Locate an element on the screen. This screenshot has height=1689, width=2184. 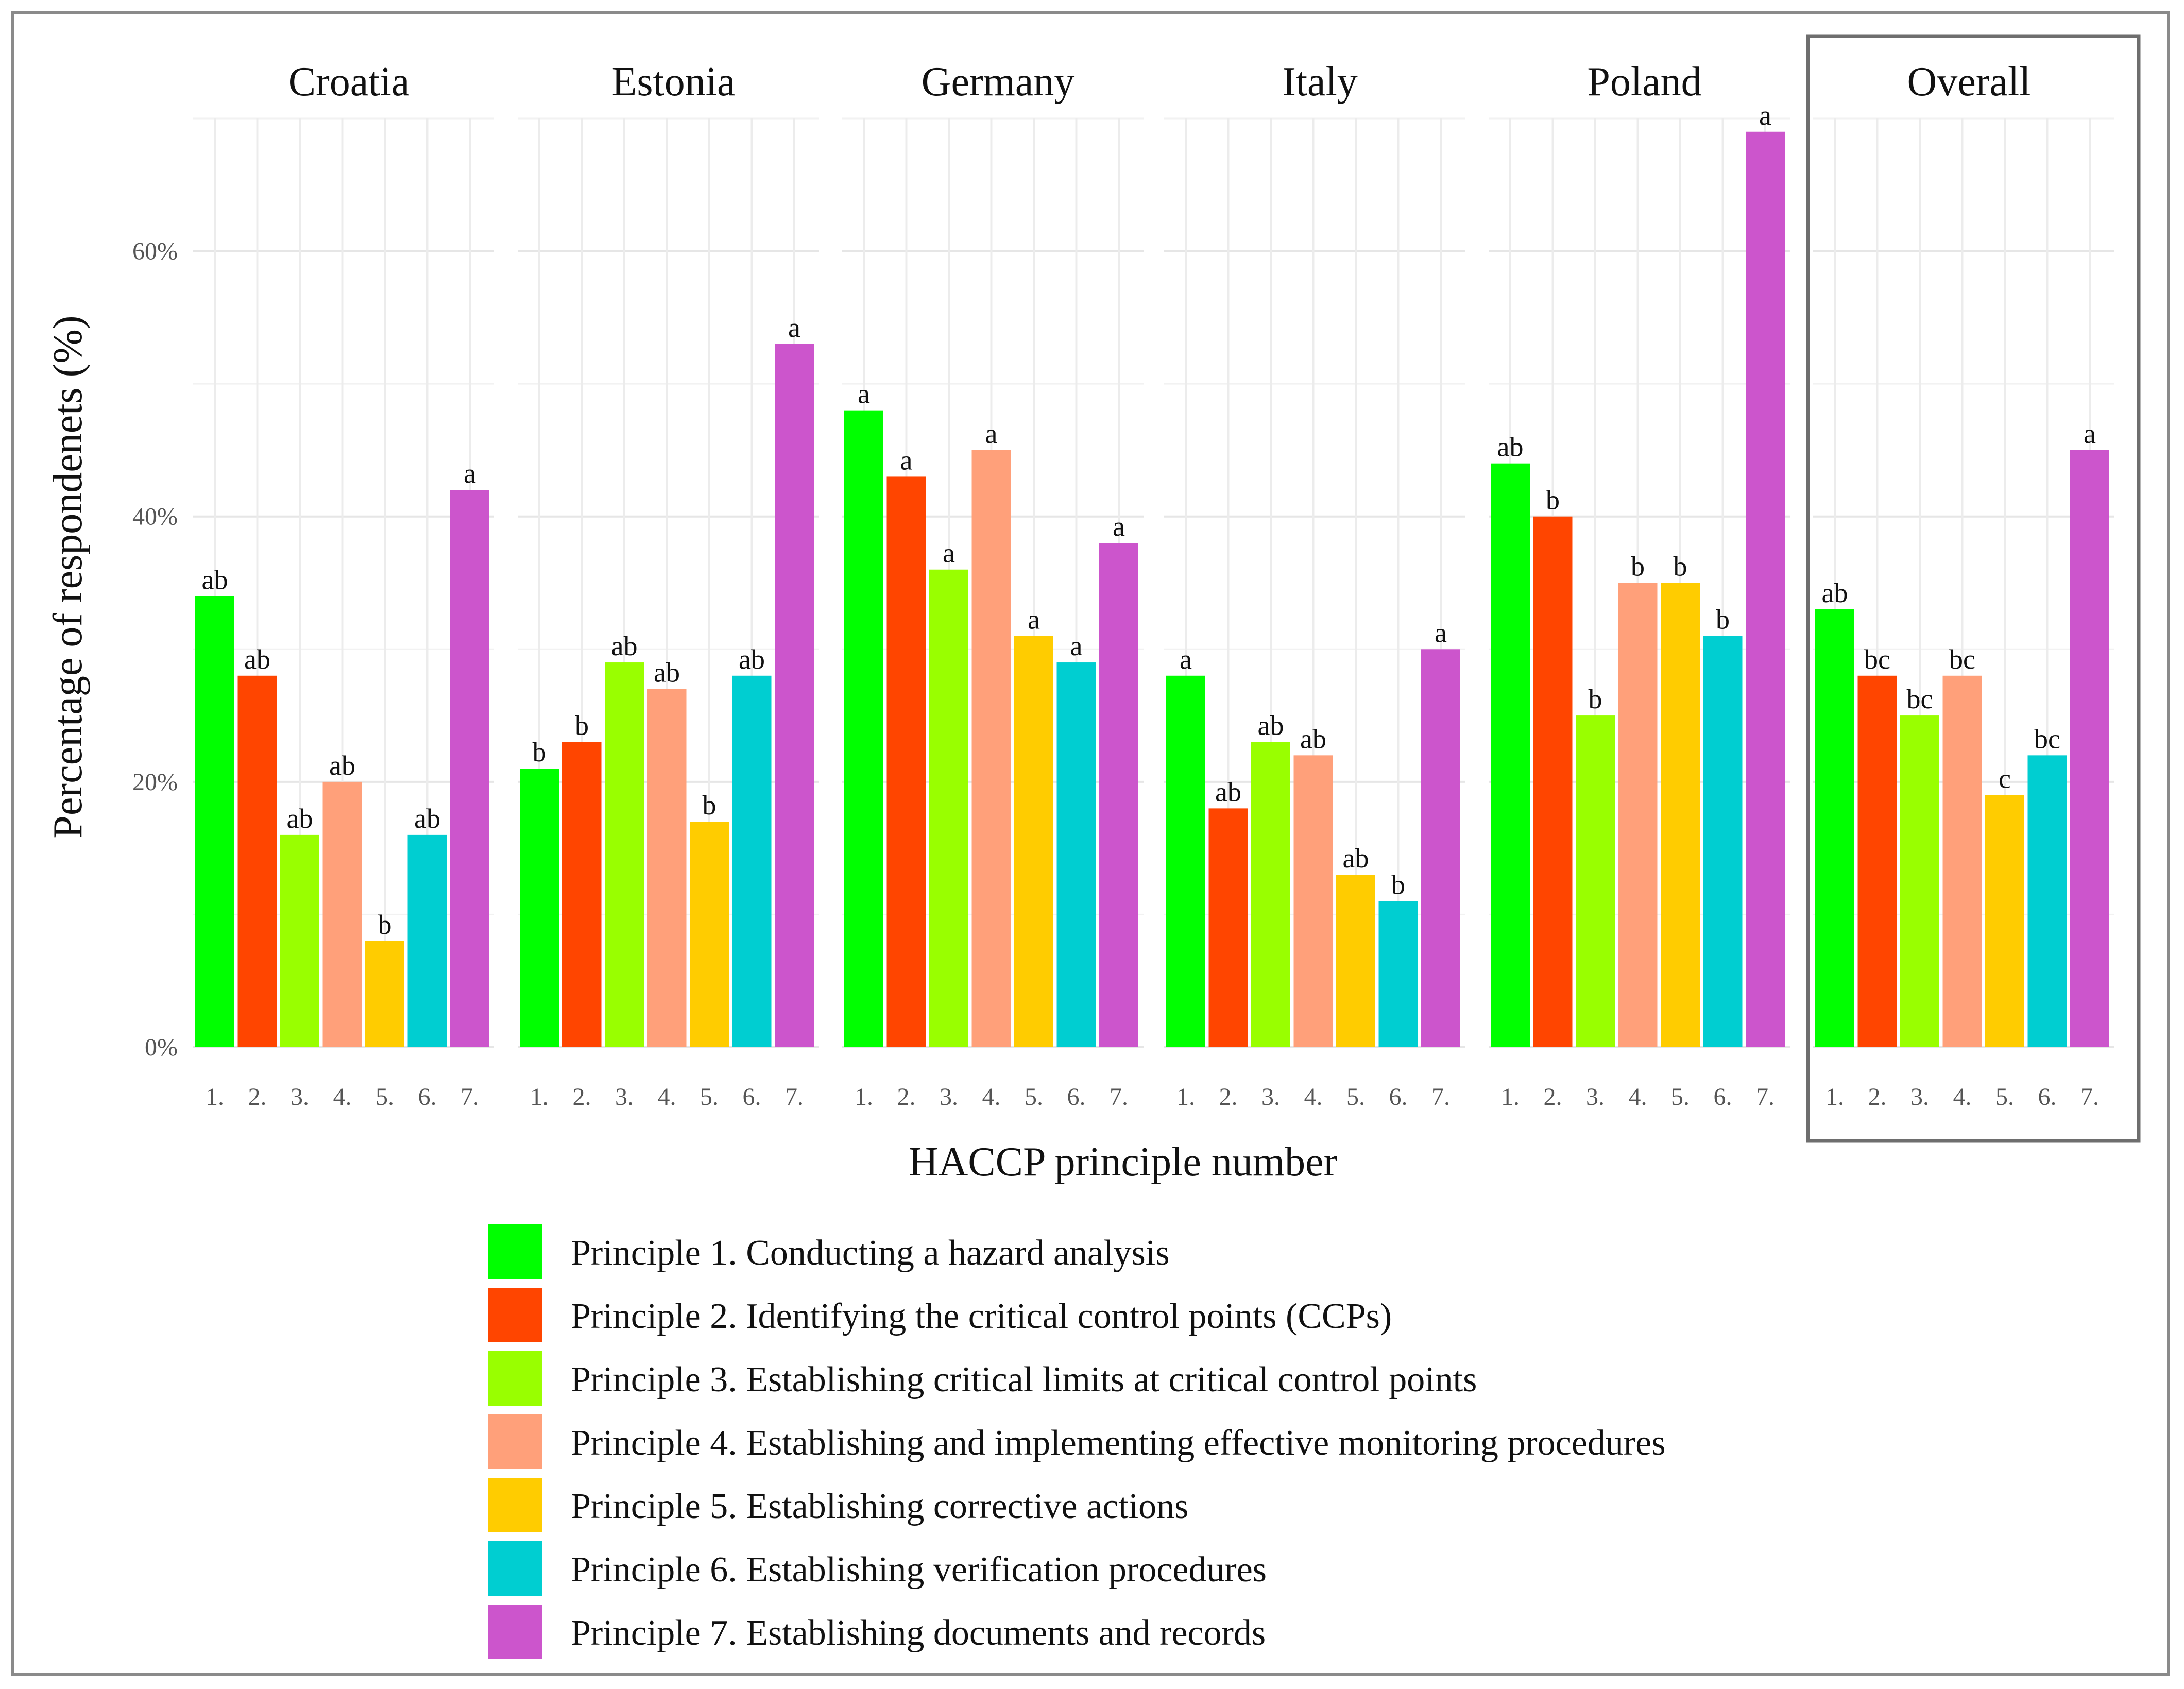
bar-label-overall-principle-2: bc is located at coordinates (1877, 659).